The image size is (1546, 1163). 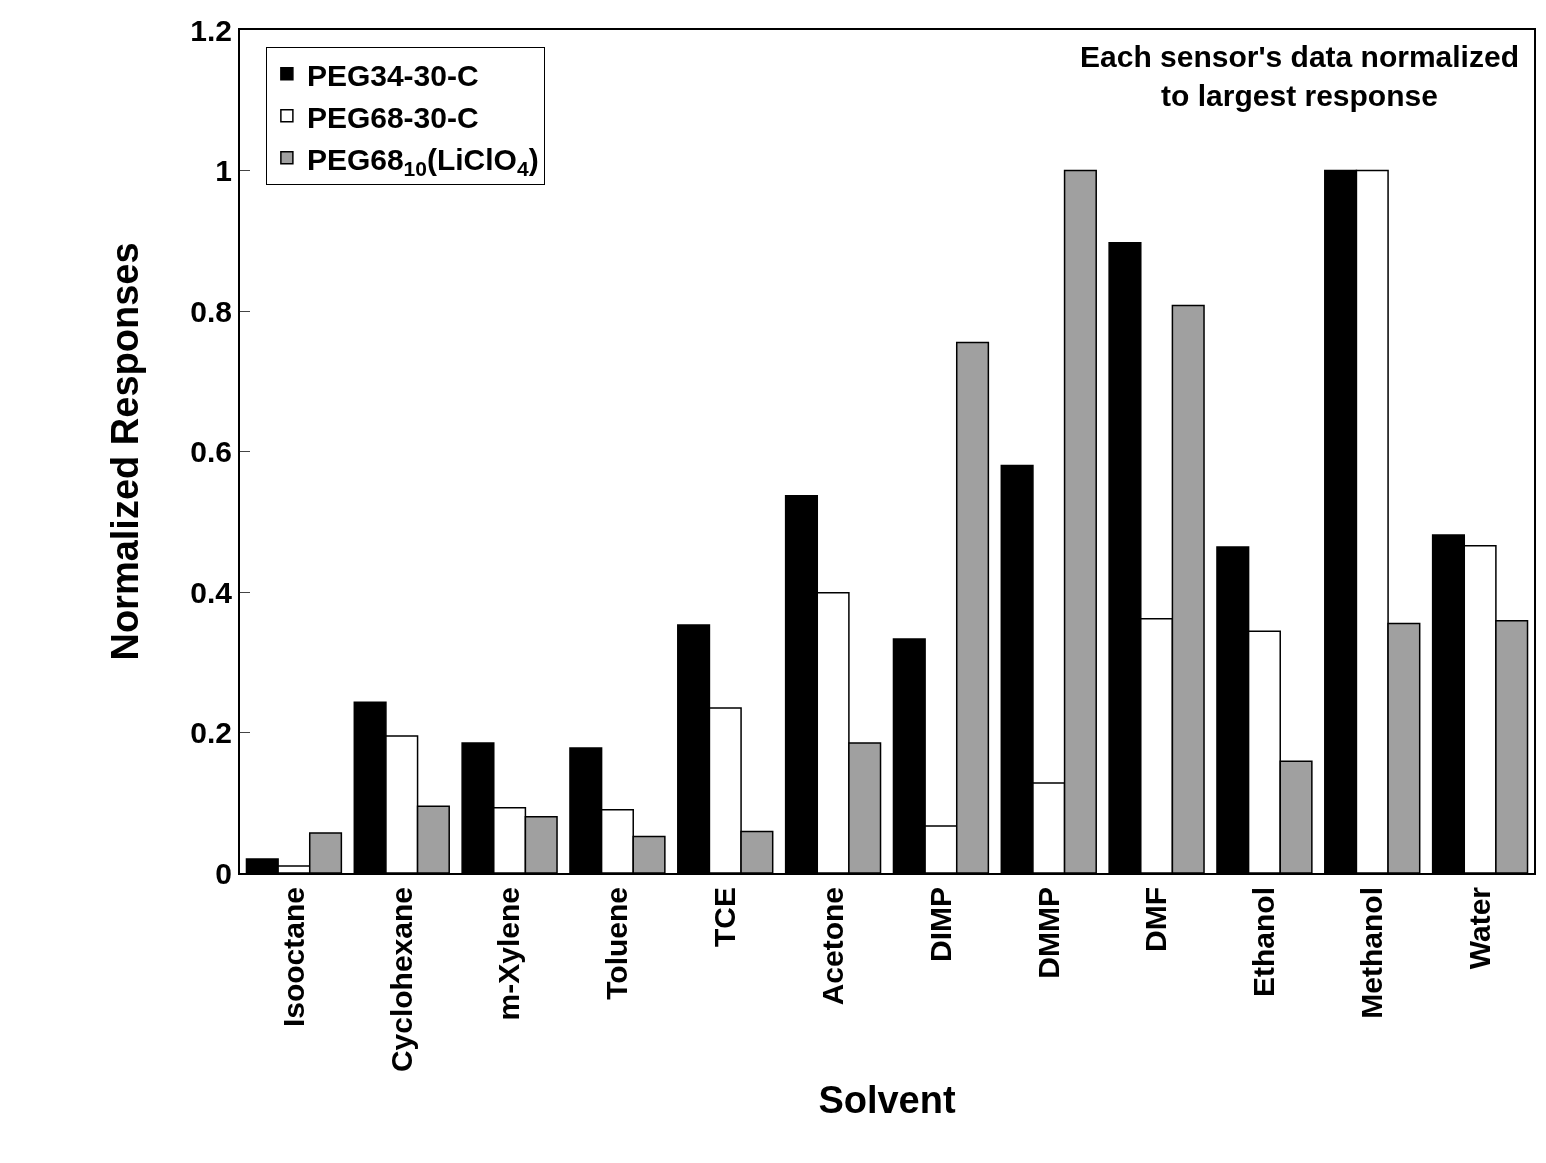 I want to click on x-tick-label: DMF, so click(x=1156, y=919).